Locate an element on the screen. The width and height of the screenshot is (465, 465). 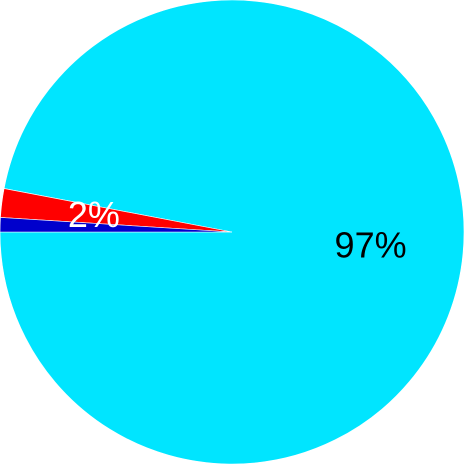
pie-data-label-0: 97% is located at coordinates (371, 245).